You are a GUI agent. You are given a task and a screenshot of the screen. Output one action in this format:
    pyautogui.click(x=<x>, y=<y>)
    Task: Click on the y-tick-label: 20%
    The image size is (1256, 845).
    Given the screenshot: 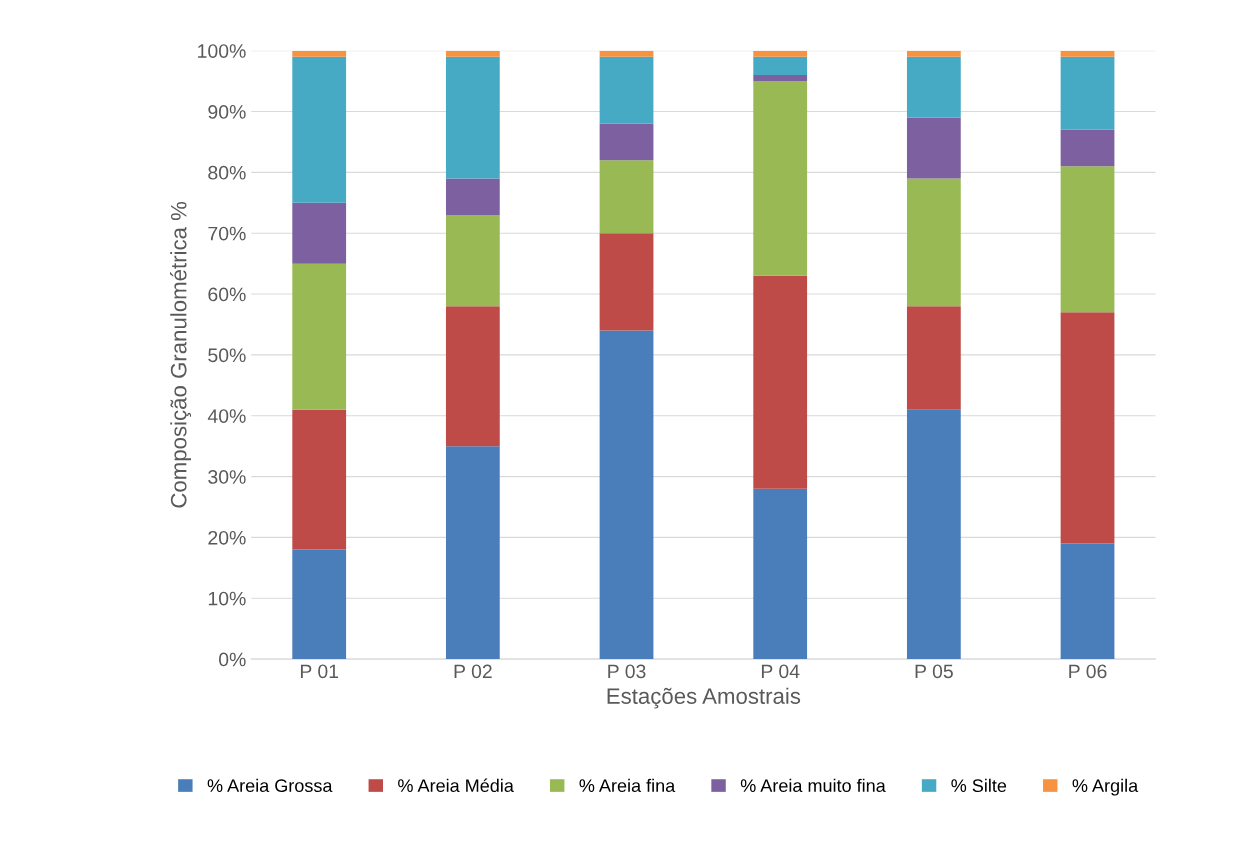 What is the action you would take?
    pyautogui.click(x=227, y=537)
    